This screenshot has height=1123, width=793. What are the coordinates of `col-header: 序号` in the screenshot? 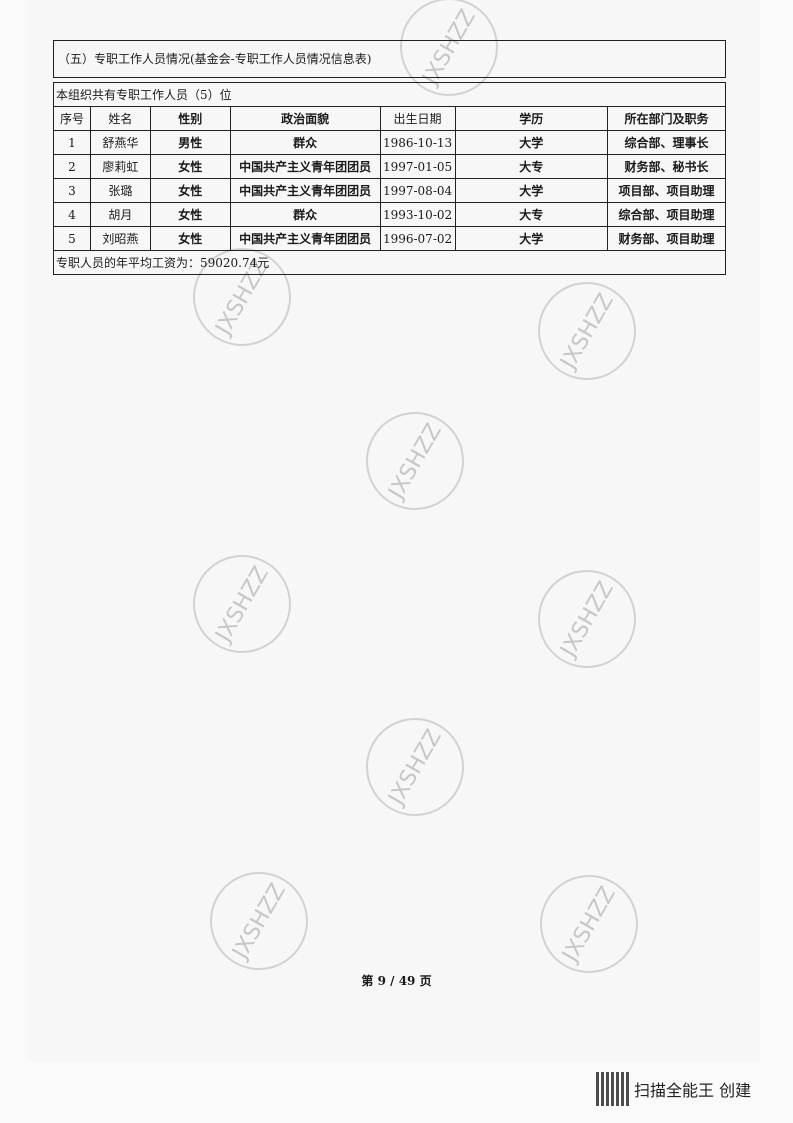 It's located at (72, 118).